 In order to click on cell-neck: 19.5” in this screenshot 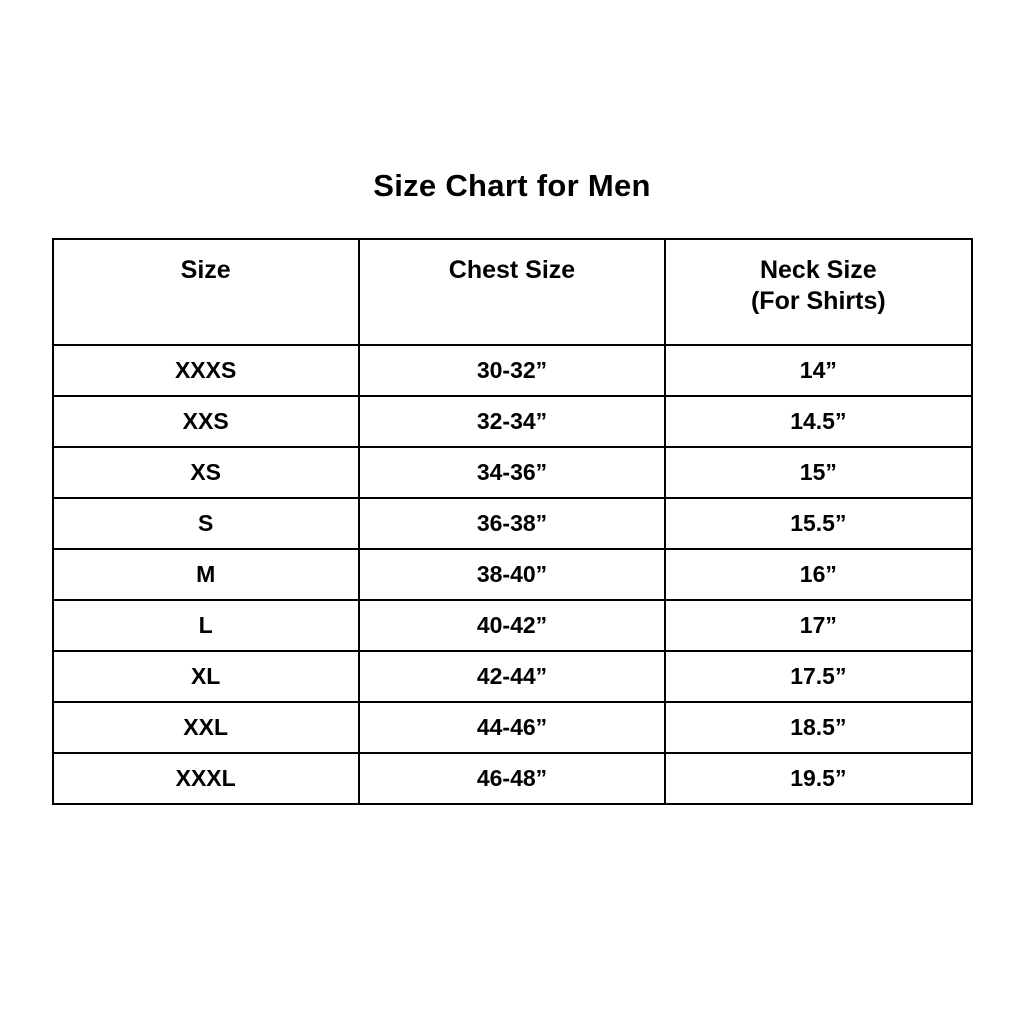, I will do `click(818, 778)`.